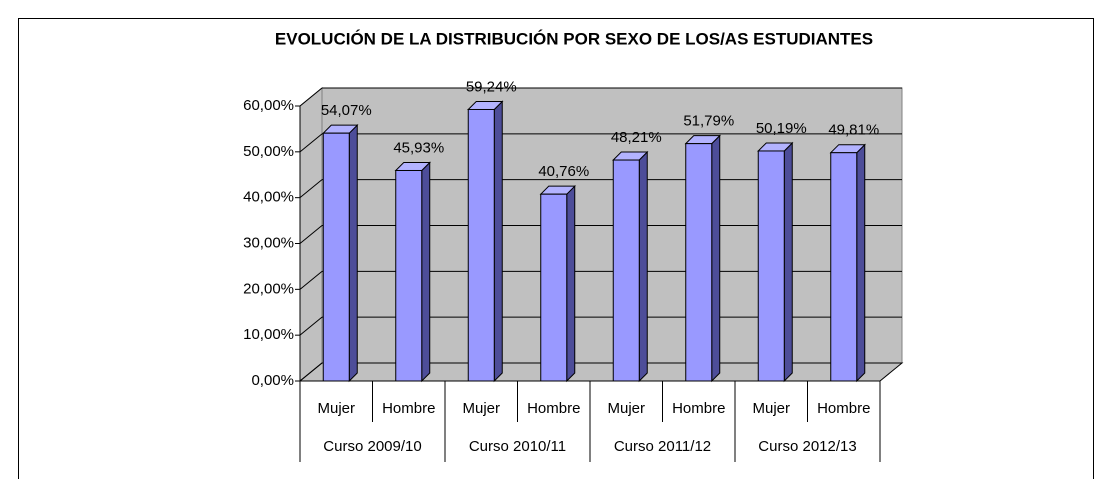  What do you see at coordinates (601, 372) in the screenshot?
I see `floor` at bounding box center [601, 372].